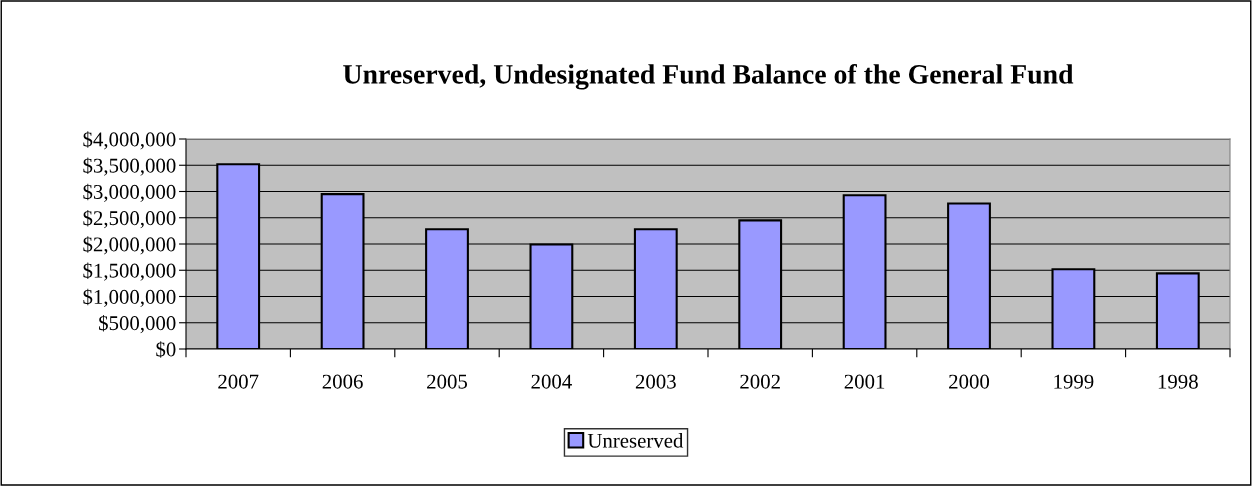  What do you see at coordinates (129, 245) in the screenshot?
I see `y-tick-label: $2,000,000` at bounding box center [129, 245].